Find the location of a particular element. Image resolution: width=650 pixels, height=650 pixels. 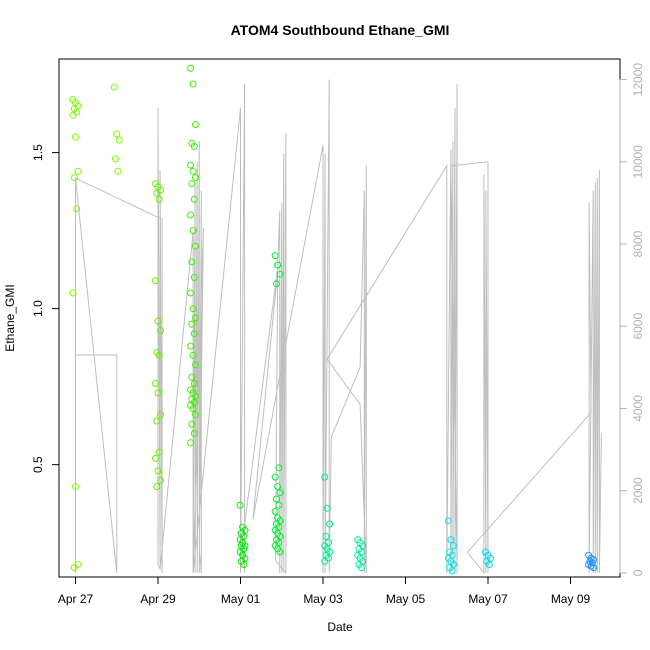

x-tick-label: May 07 is located at coordinates (488, 599).